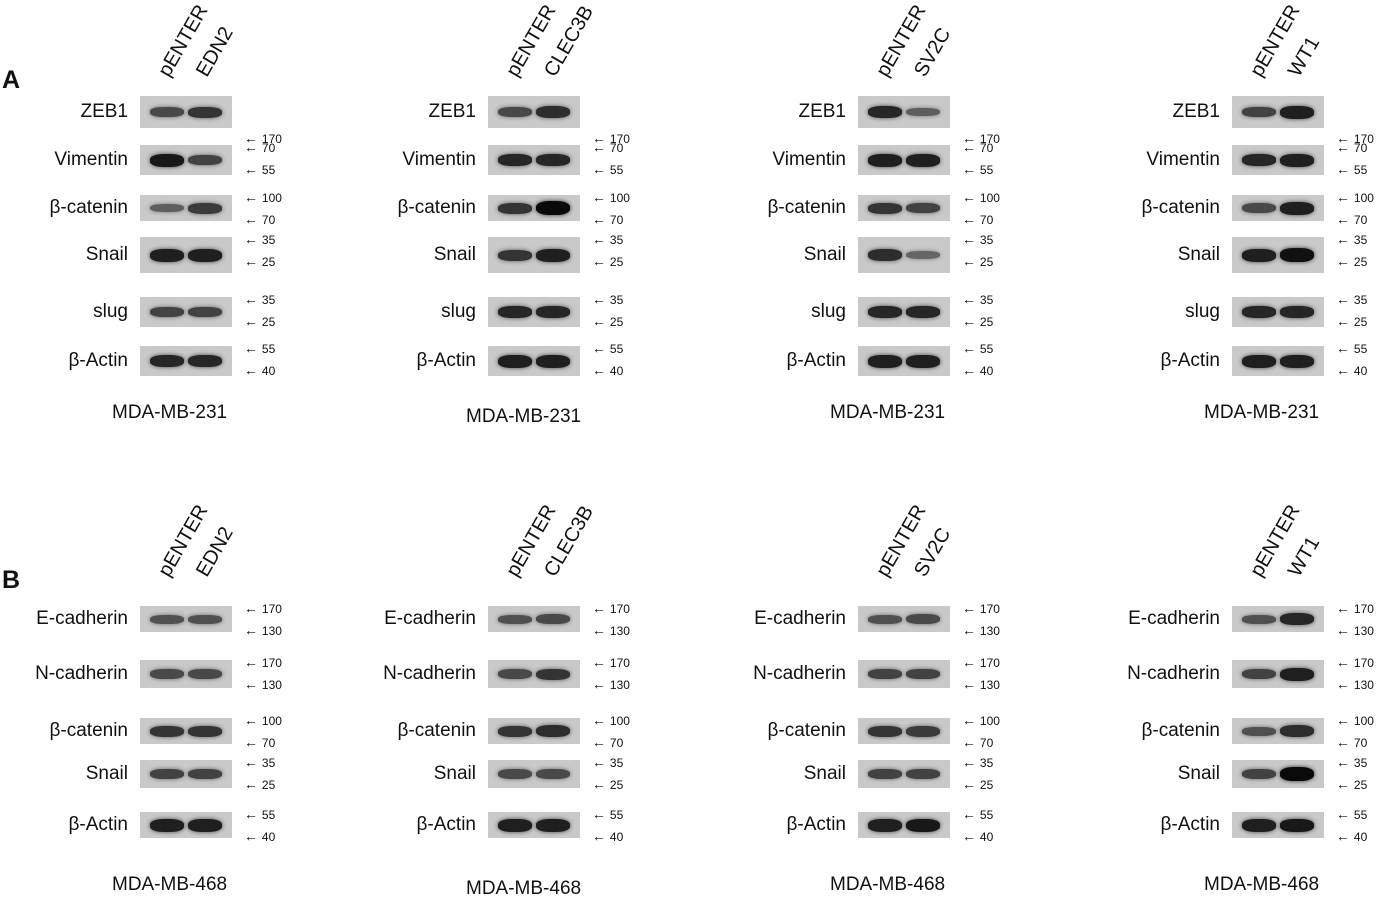 Image resolution: width=1377 pixels, height=900 pixels. I want to click on protein-label: N-cadherin, so click(429, 673).